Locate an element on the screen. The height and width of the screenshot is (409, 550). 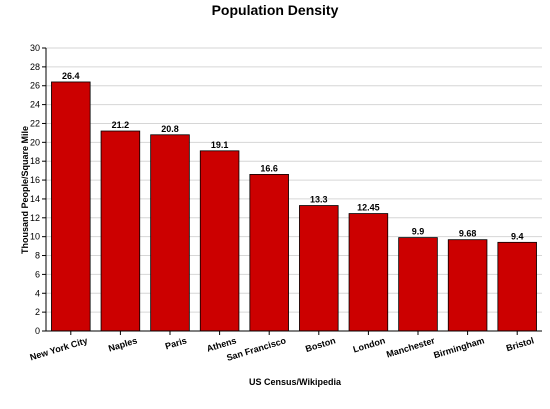
category-label: Birmingham is located at coordinates (458, 347).